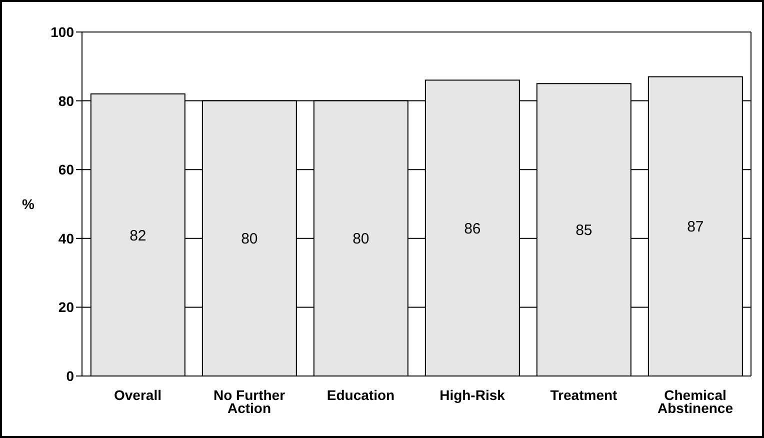 The image size is (764, 438). I want to click on x-tick-label: No Further Action, so click(249, 401).